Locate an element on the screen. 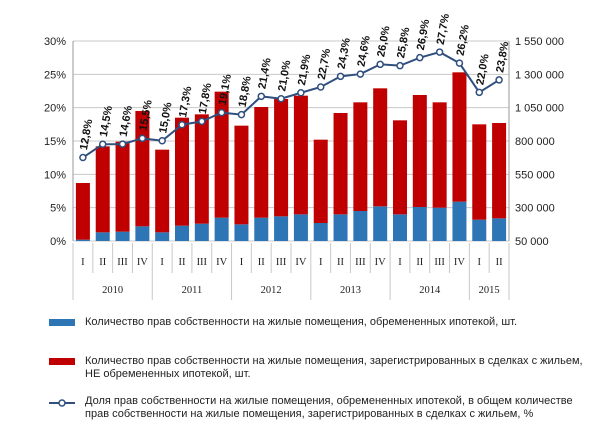  share-data-label: 15,5% is located at coordinates (146, 115).